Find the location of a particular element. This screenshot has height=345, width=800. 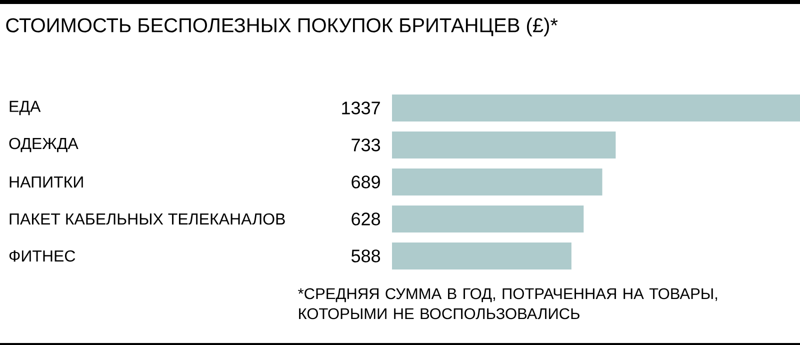

y-tick-label: ПАКЕТ КАБЕЛЬНЫХ ТЕЛЕКАНАЛОВ is located at coordinates (147, 219).